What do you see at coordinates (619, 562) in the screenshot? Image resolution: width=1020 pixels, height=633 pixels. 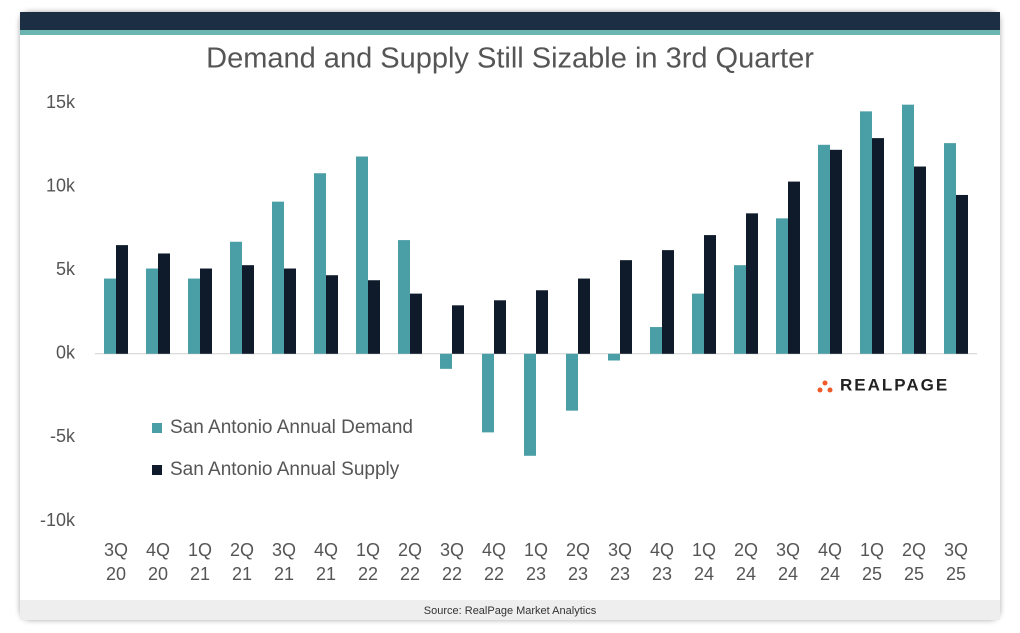 I see `x-tick-label: 3Q 23` at bounding box center [619, 562].